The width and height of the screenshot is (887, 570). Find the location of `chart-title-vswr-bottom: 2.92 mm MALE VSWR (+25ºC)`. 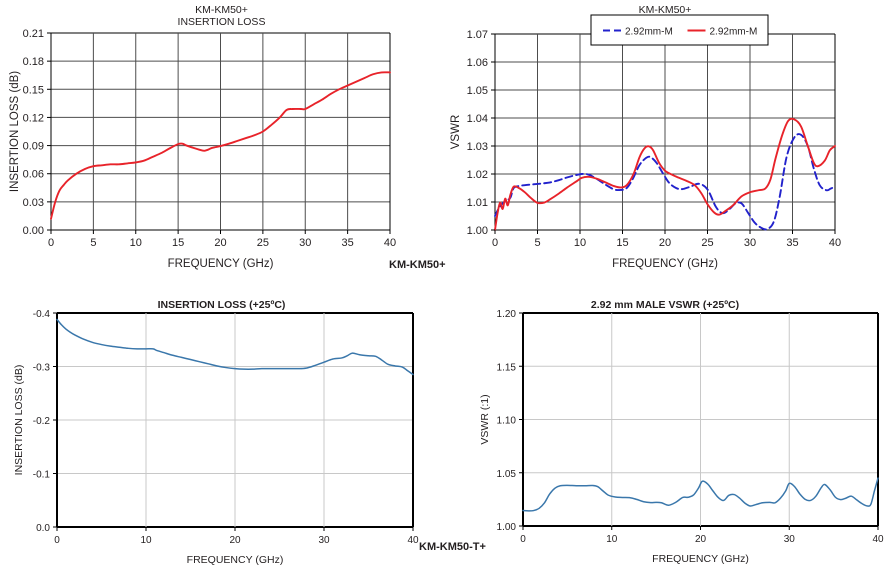

chart-title-vswr-bottom: 2.92 mm MALE VSWR (+25ºC) is located at coordinates (665, 305).